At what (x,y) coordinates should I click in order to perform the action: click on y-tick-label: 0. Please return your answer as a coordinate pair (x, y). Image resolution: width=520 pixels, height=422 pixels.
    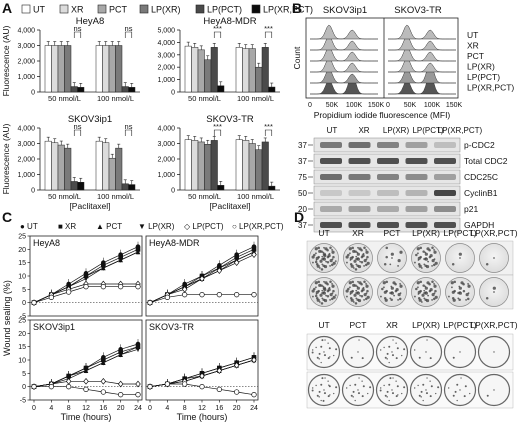
    Looking at the image, I should click on (24, 387).